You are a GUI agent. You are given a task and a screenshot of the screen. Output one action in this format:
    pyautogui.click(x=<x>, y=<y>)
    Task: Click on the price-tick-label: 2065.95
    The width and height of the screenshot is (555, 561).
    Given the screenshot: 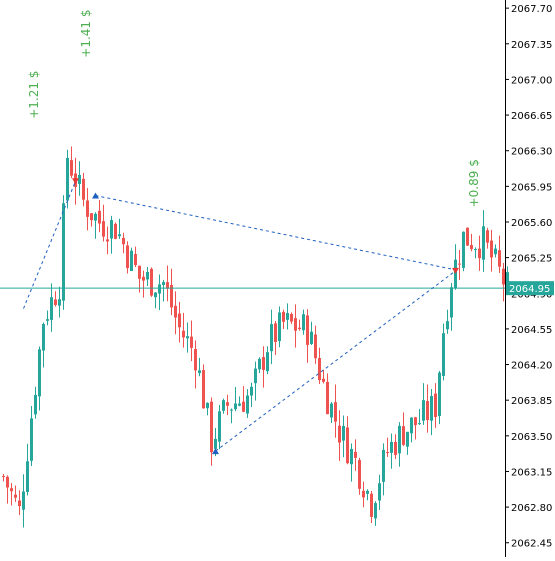 What is the action you would take?
    pyautogui.click(x=531, y=187)
    